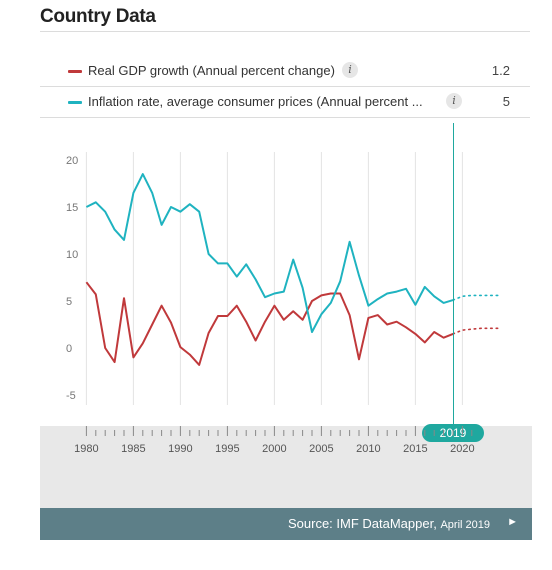 The width and height of the screenshot is (552, 570). Describe the element at coordinates (75, 102) in the screenshot. I see `inflation-swatch` at that location.